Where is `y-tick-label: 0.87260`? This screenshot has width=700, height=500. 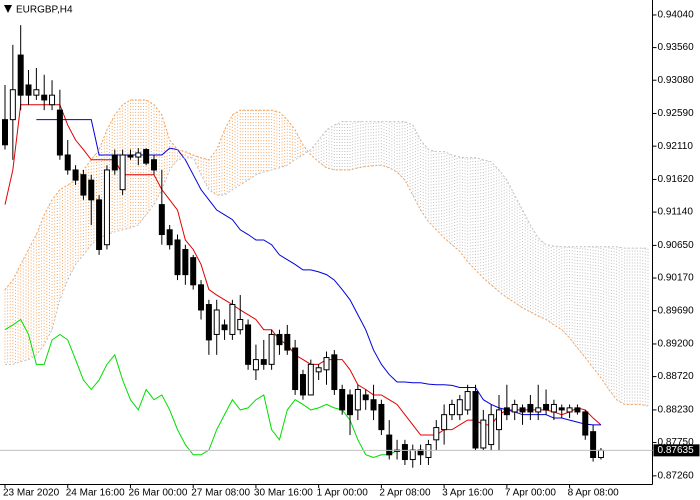
y-tick-label: 0.87260 is located at coordinates (676, 475).